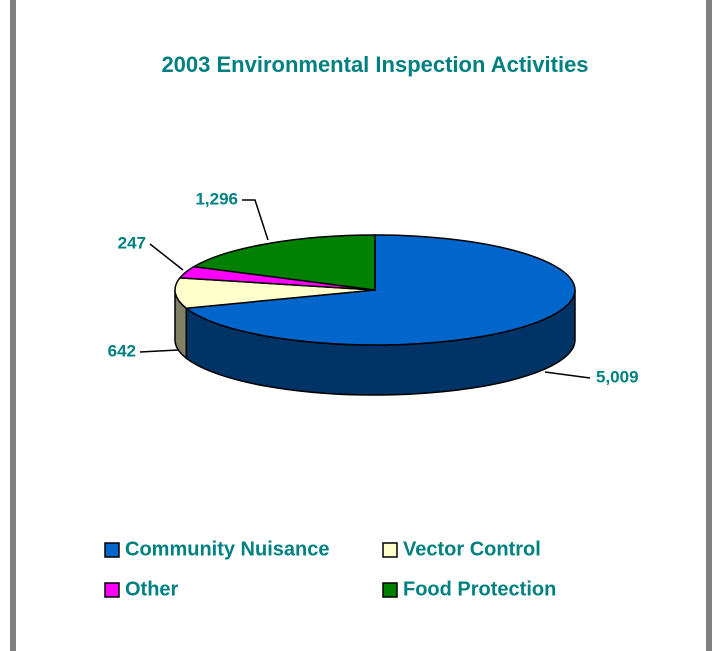  I want to click on chart-title: 2003 Environmental Inspection Activities, so click(374, 64).